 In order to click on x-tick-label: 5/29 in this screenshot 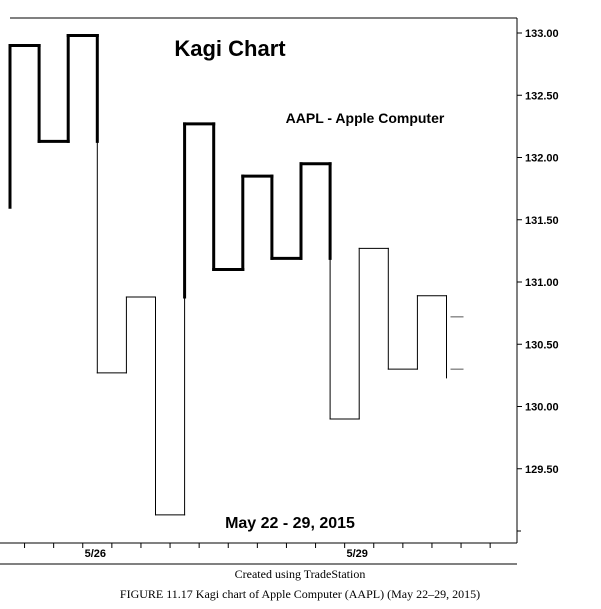, I will do `click(356, 554)`.